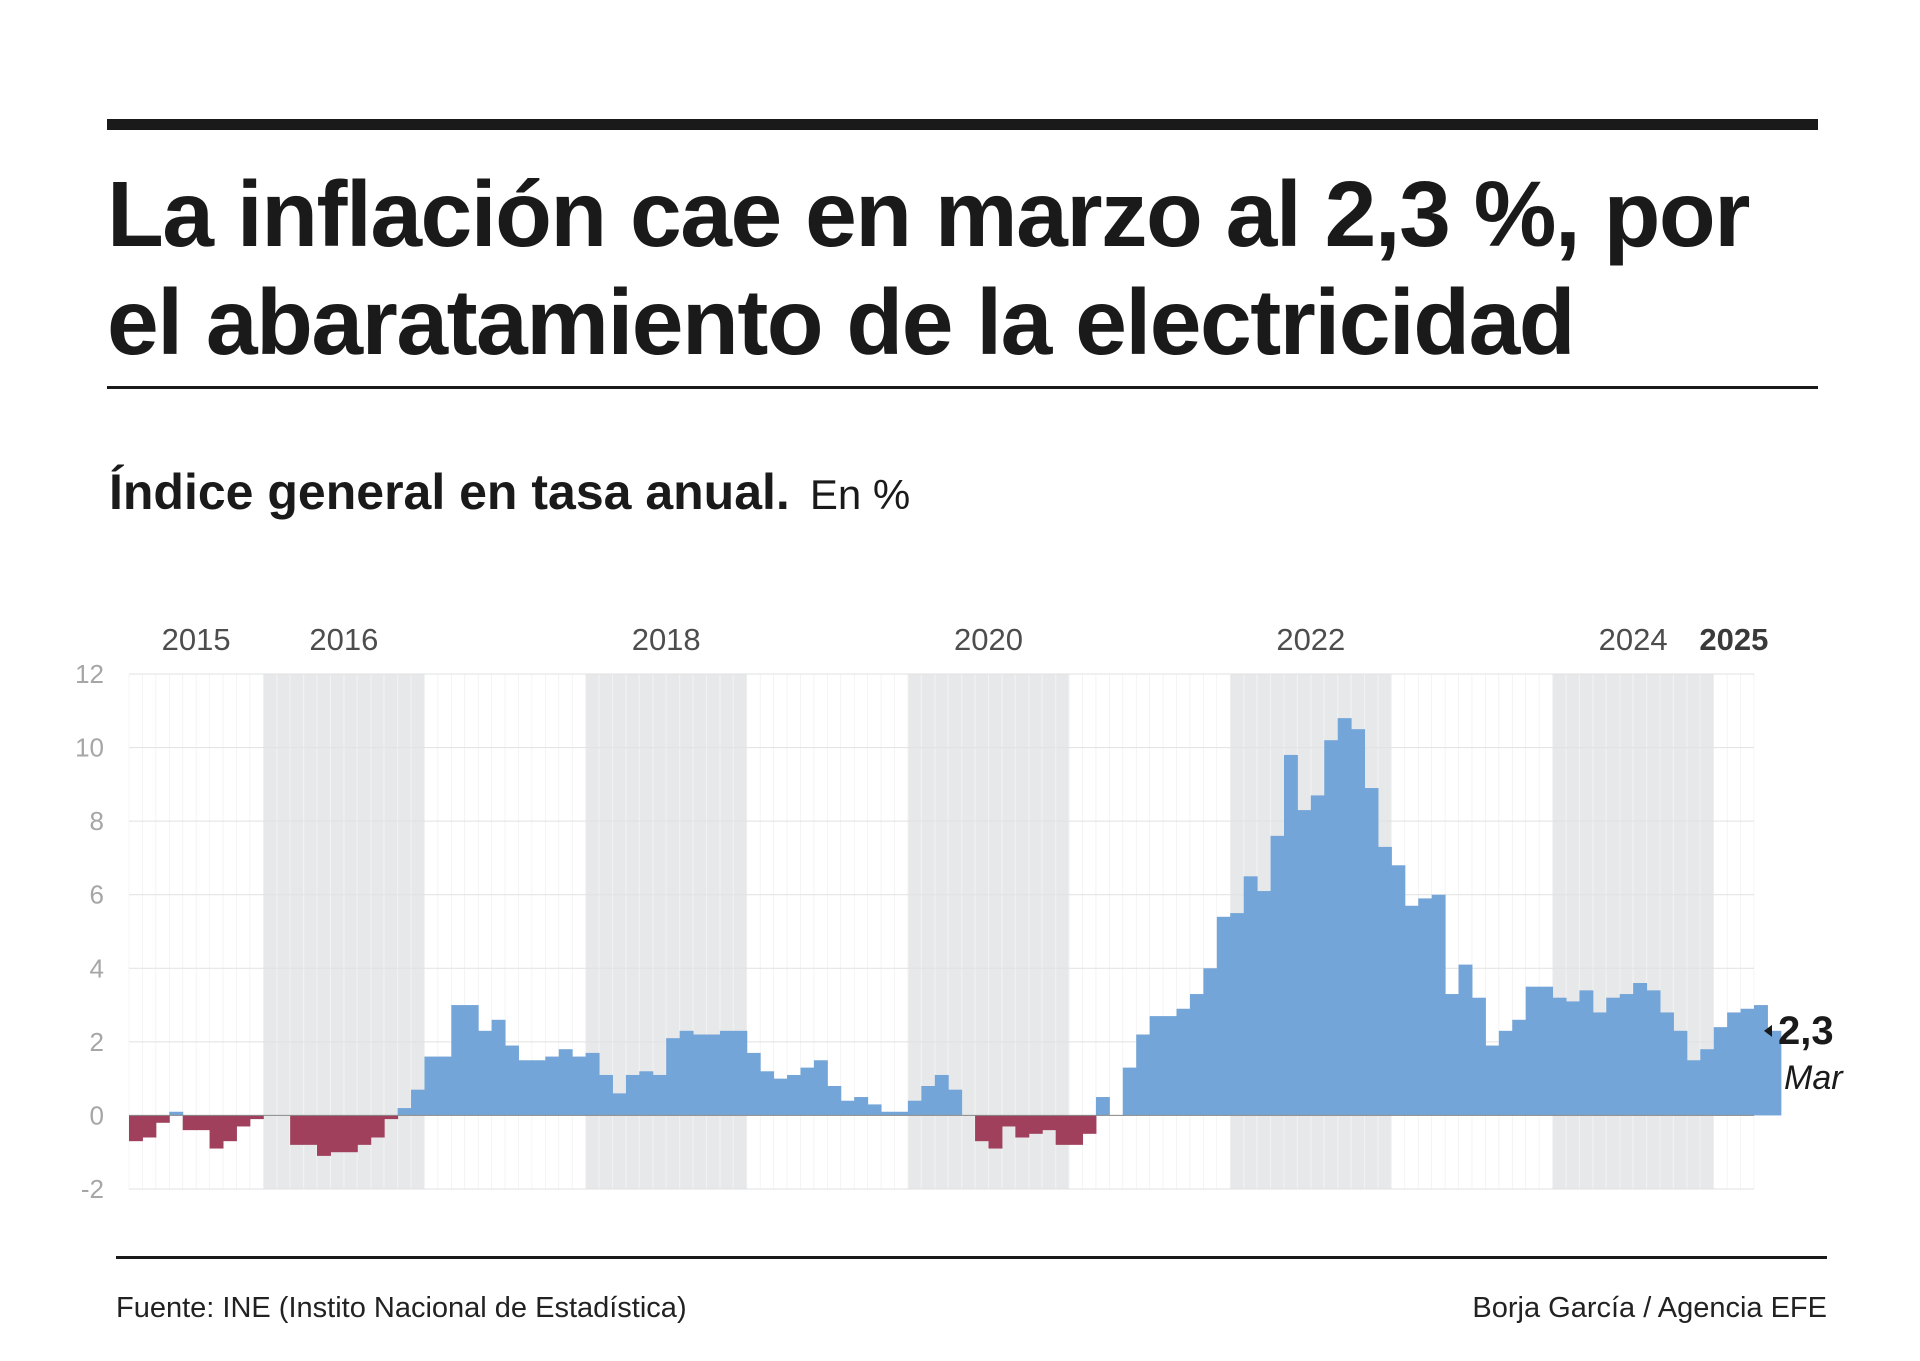  I want to click on chart-subtitle: Índice general en tasa anual. En %, so click(509, 493).